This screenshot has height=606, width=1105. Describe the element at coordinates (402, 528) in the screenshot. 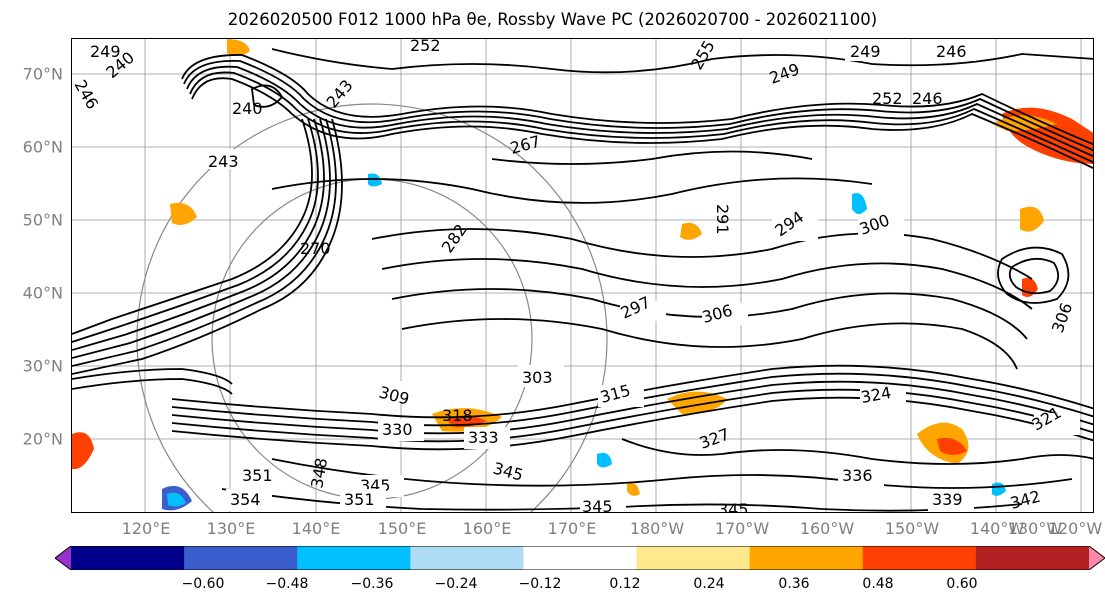

I see `lon-label: 150°E` at that location.